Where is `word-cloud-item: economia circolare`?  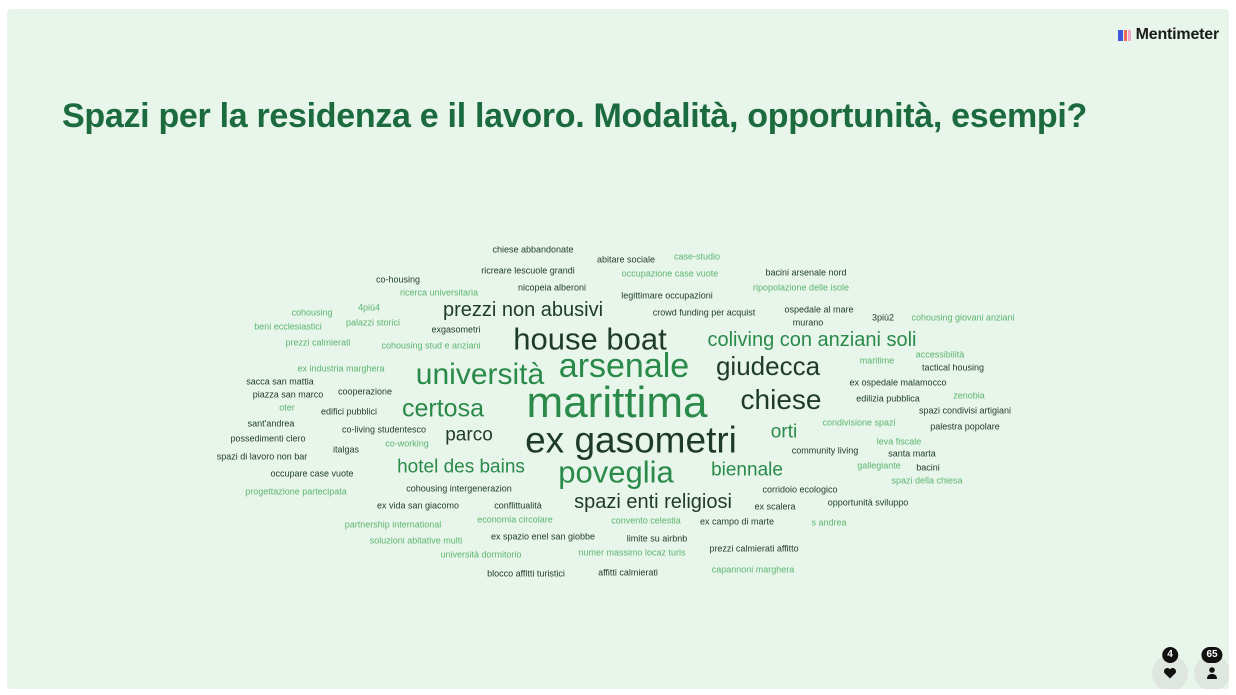 word-cloud-item: economia circolare is located at coordinates (515, 519).